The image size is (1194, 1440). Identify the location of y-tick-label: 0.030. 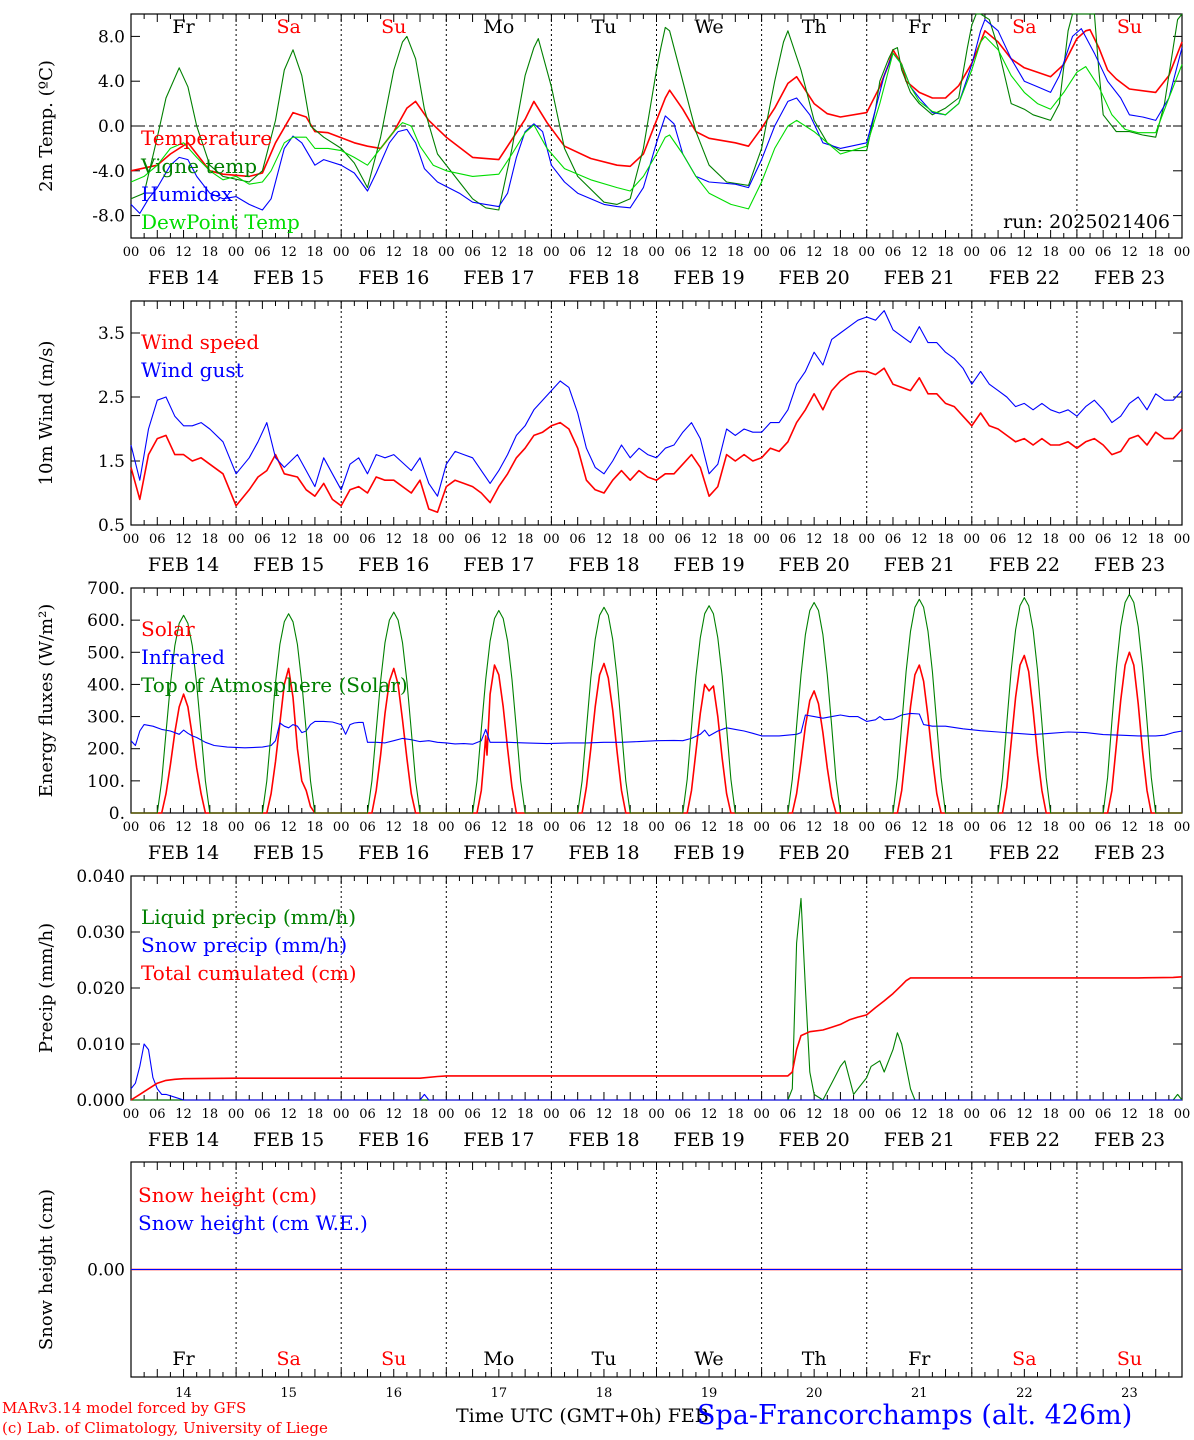
(100, 933).